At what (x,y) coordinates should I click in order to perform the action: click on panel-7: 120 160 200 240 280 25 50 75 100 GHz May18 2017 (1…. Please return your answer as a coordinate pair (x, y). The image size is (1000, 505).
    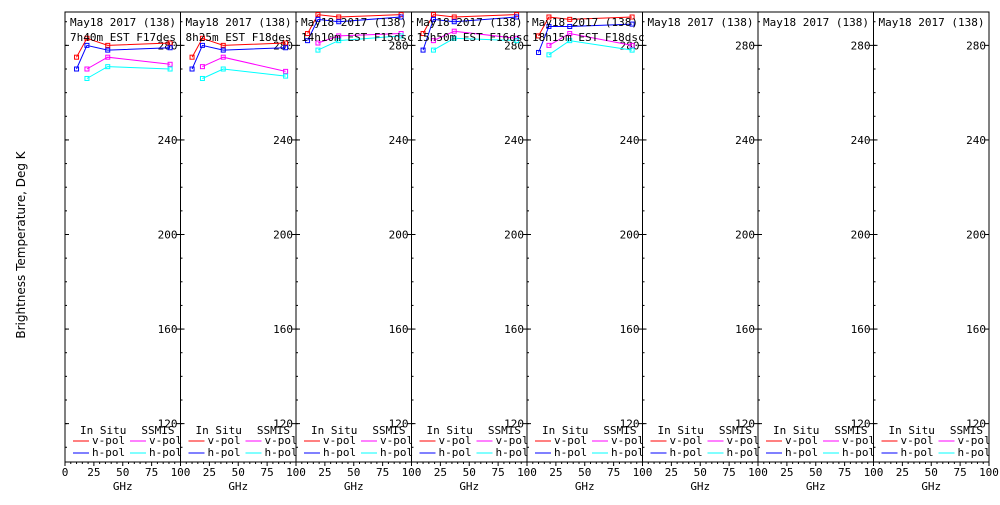
    Looking at the image, I should click on (820, 252).